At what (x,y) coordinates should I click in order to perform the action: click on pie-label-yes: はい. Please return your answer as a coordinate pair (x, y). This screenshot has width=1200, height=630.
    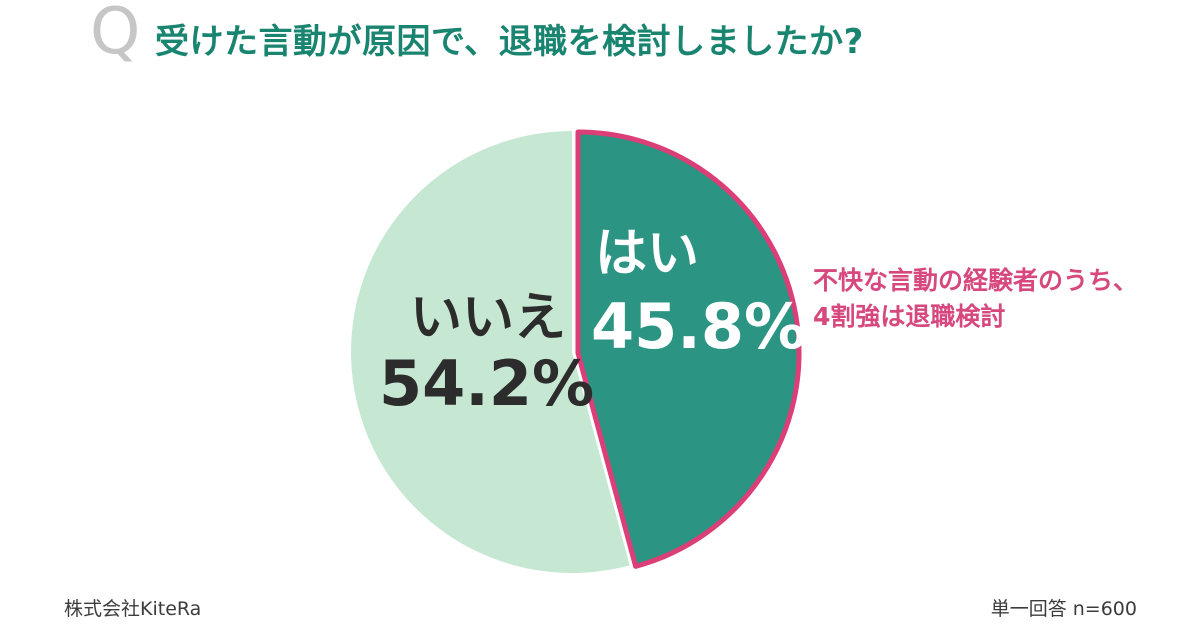
    Looking at the image, I should click on (647, 254).